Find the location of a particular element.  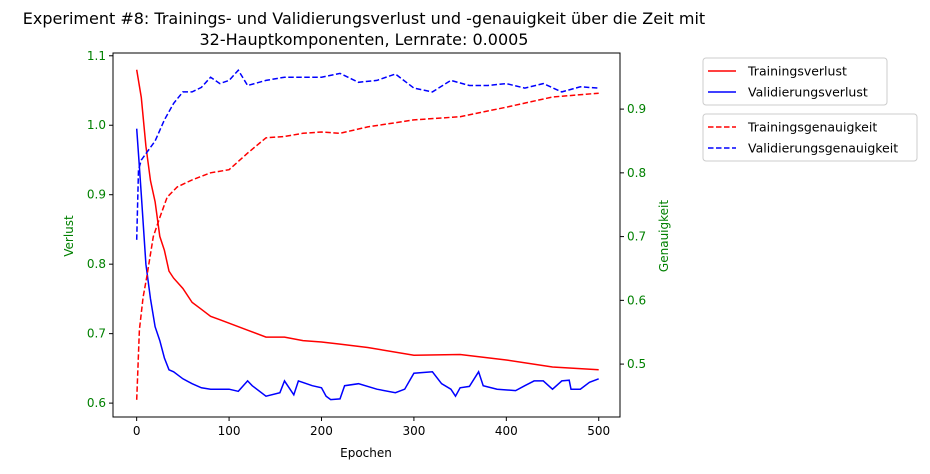

x-tick-label: 300 is located at coordinates (413, 431).